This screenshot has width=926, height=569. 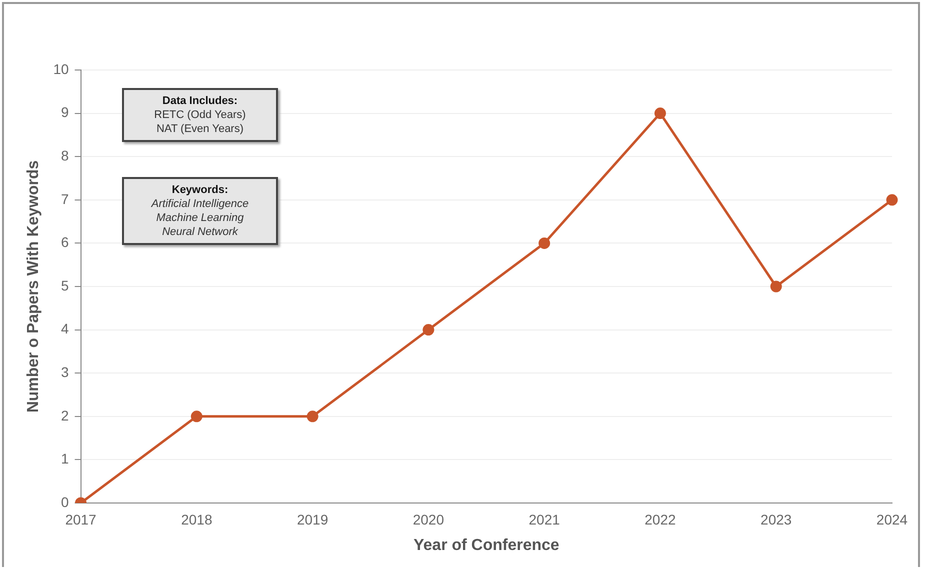 I want to click on annotation: Keywords: Artificial Intelligence Machine Learning Neural Network, so click(x=200, y=211).